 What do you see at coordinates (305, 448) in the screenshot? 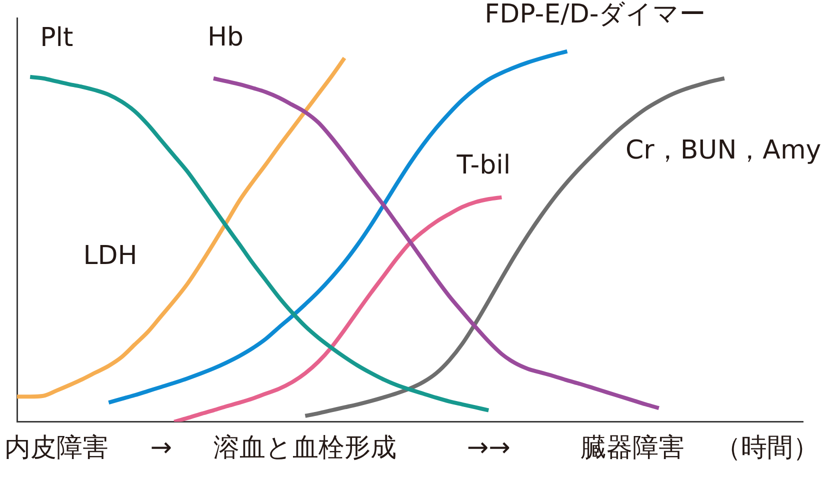
I see `x-tick-label: 溶血と血栓形成` at bounding box center [305, 448].